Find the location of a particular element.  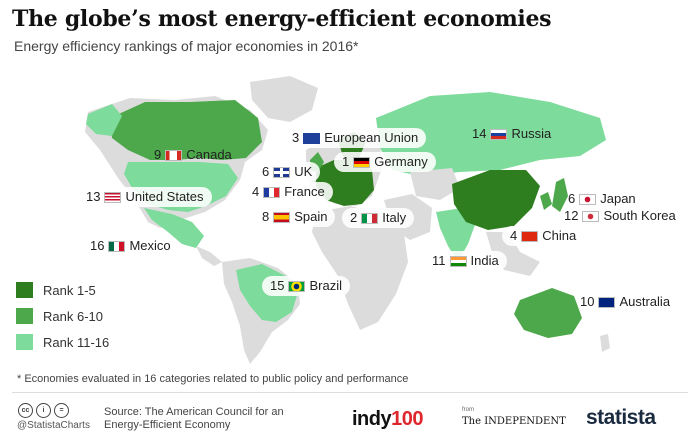

legend-label-rank-6-10: Rank 6-10 is located at coordinates (73, 316).